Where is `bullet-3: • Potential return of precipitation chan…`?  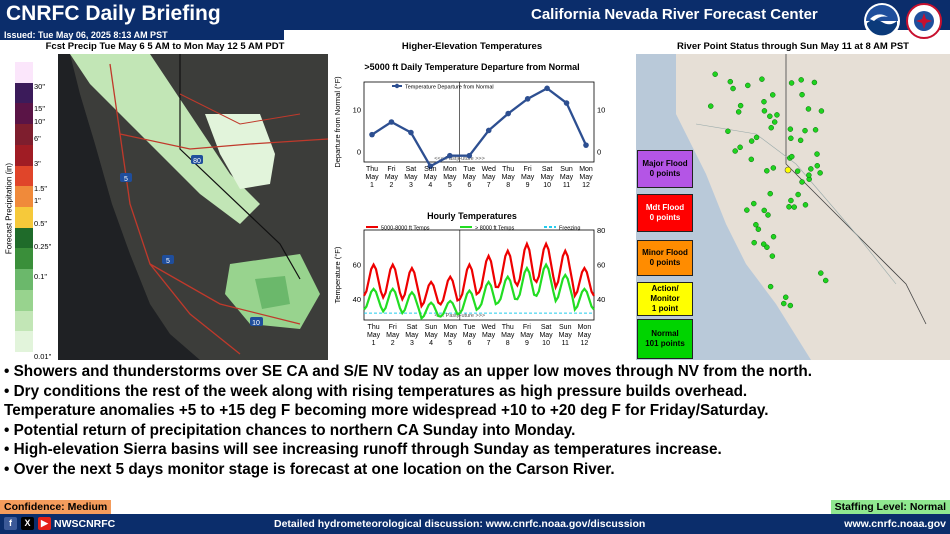 bullet-3: • Potential return of precipitation chan… is located at coordinates (290, 430).